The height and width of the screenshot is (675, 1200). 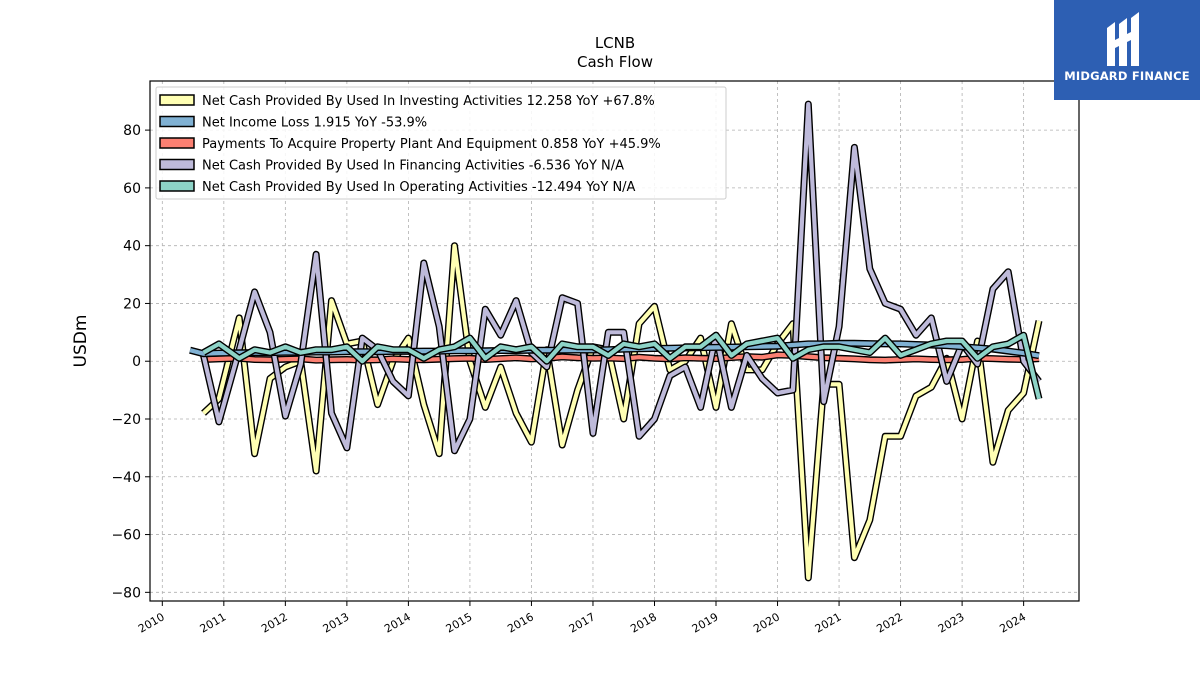 I want to click on y-tick-label: −40, so click(x=126, y=478).